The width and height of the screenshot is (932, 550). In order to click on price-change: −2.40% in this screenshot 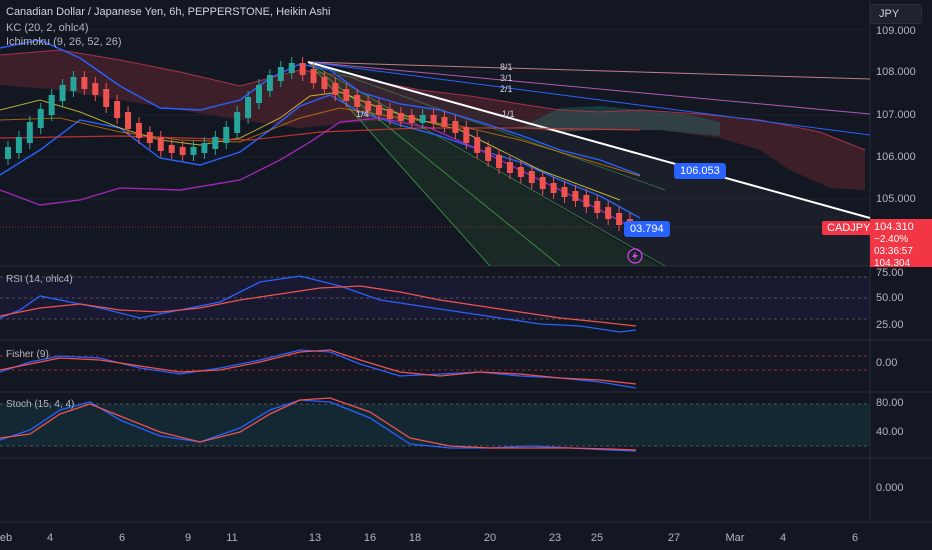, I will do `click(891, 239)`.